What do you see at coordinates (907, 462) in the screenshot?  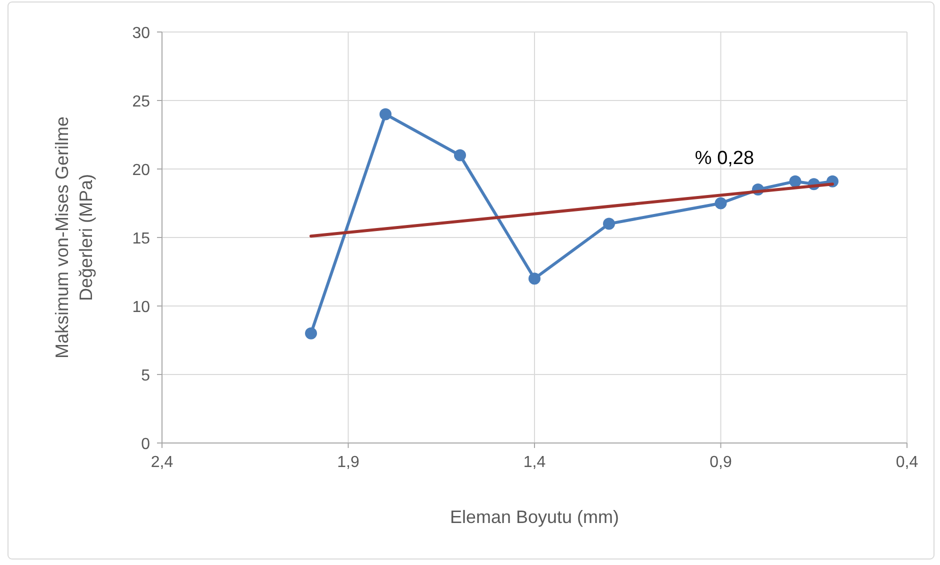 I see `x-tick-label: 0,4` at bounding box center [907, 462].